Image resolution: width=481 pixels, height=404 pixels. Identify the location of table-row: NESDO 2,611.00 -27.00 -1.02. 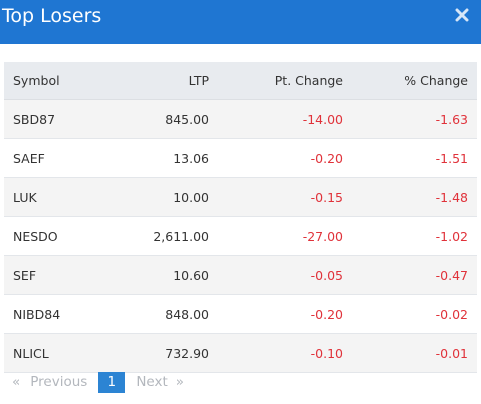
(240, 236).